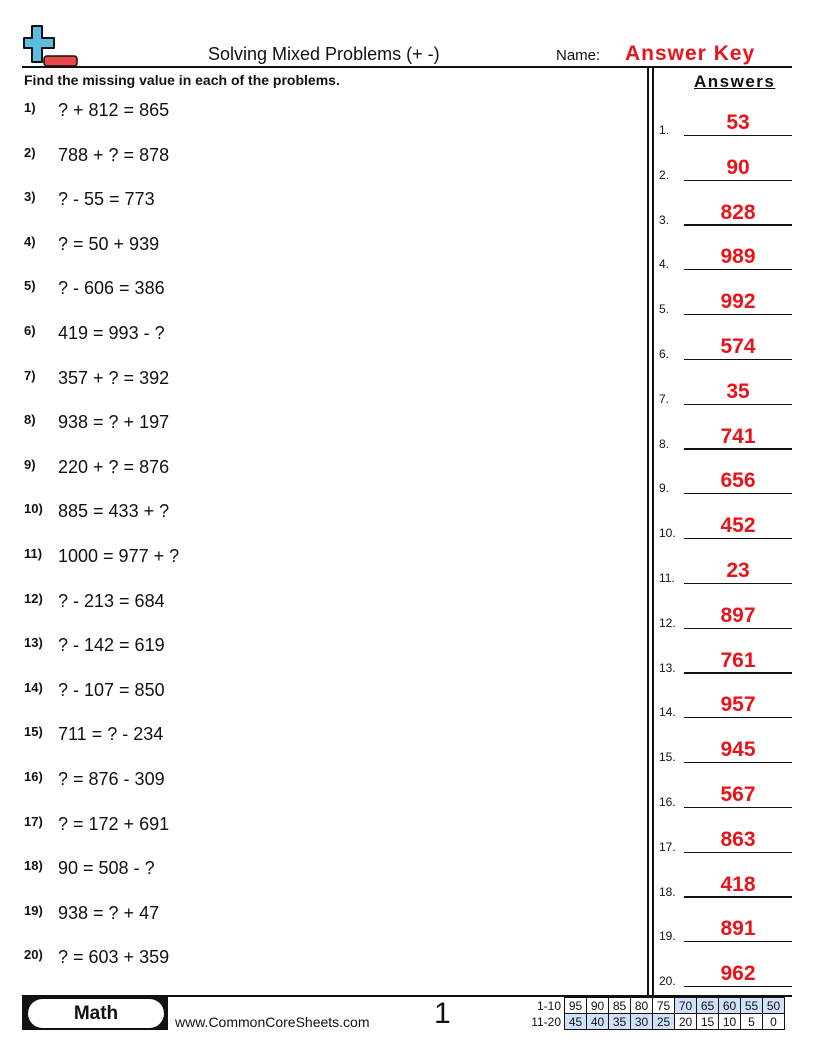  What do you see at coordinates (114, 823) in the screenshot?
I see `problem-text: ? = 172 + 691` at bounding box center [114, 823].